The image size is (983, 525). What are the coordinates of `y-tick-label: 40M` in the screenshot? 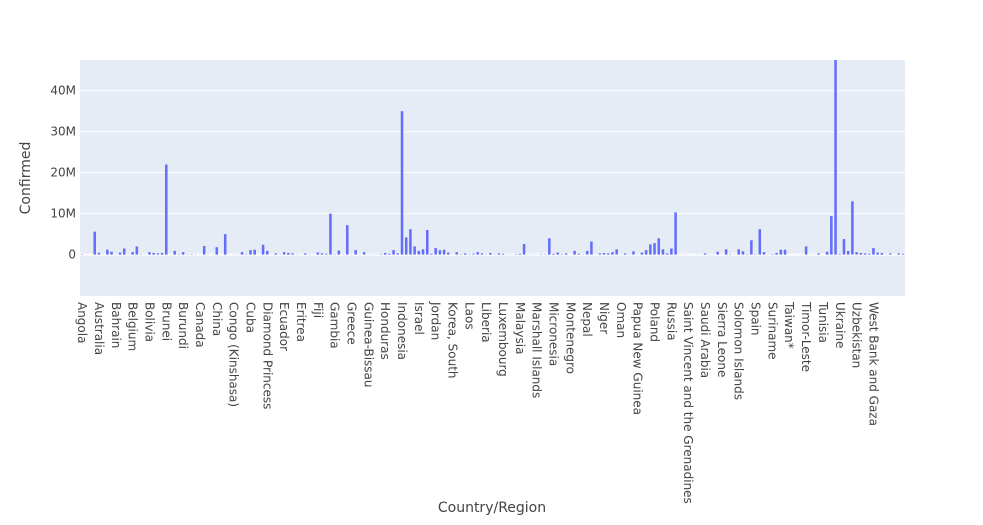 It's located at (63, 91).